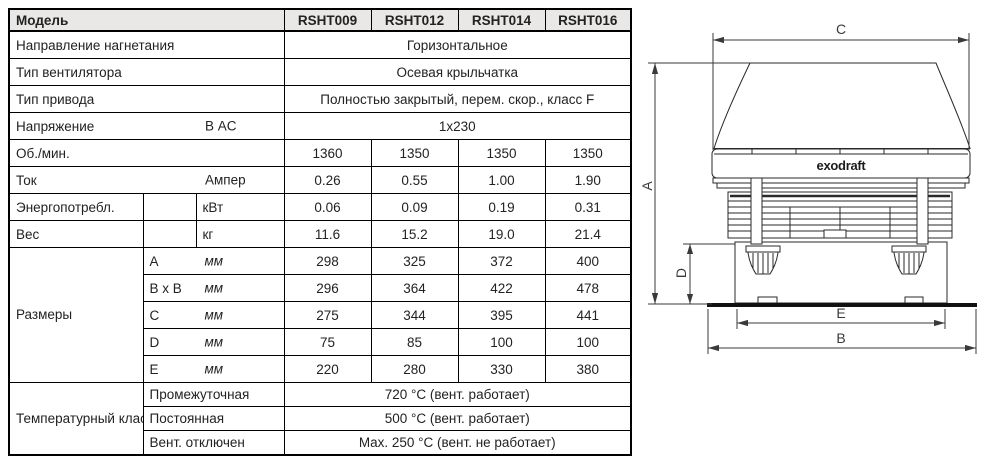 The height and width of the screenshot is (459, 998). What do you see at coordinates (842, 165) in the screenshot?
I see `brand-logo: exodraft` at bounding box center [842, 165].